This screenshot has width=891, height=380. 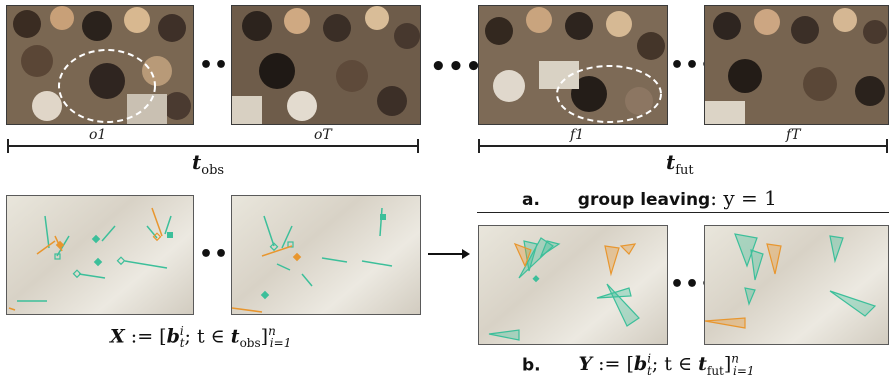 I want to click on input-formula: X := [bit; t ∈ tobs]ni=1, so click(x=201, y=337).